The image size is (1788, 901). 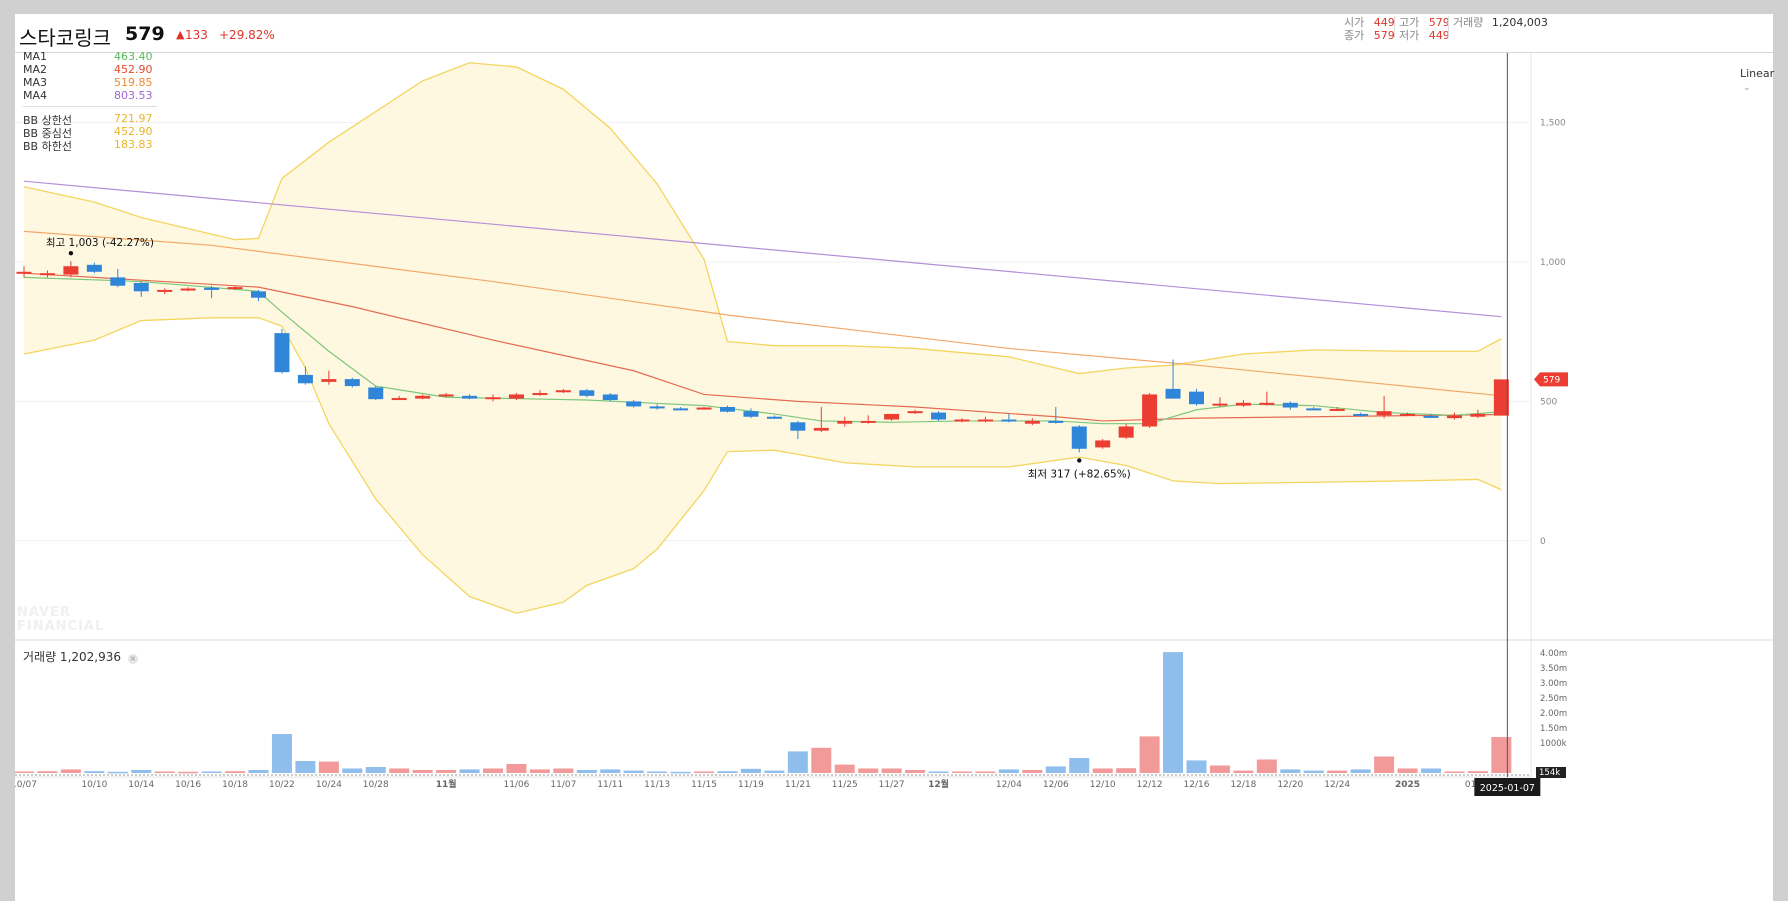 What do you see at coordinates (1553, 714) in the screenshot?
I see `volume-tick-label: 2.00m` at bounding box center [1553, 714].